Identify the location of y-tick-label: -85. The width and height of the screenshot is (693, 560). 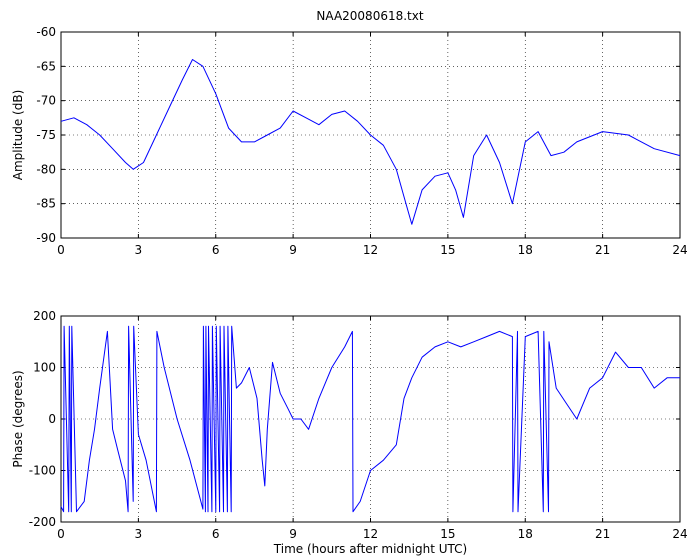
(46, 204).